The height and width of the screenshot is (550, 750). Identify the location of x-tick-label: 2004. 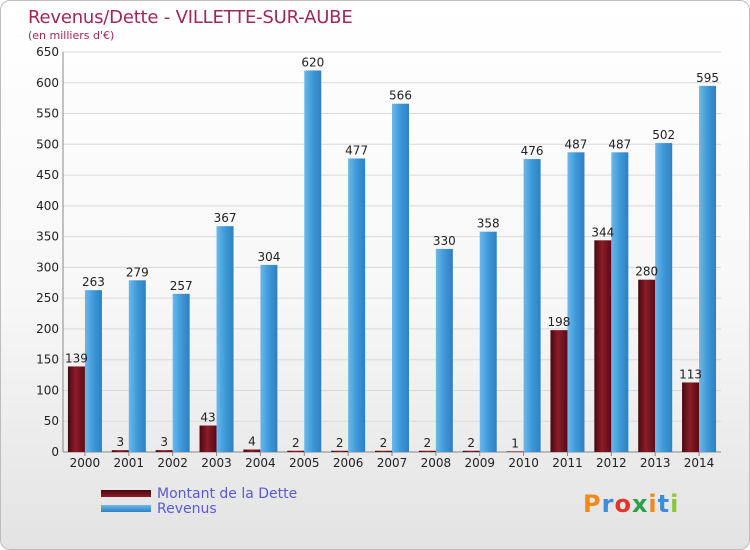
(260, 463).